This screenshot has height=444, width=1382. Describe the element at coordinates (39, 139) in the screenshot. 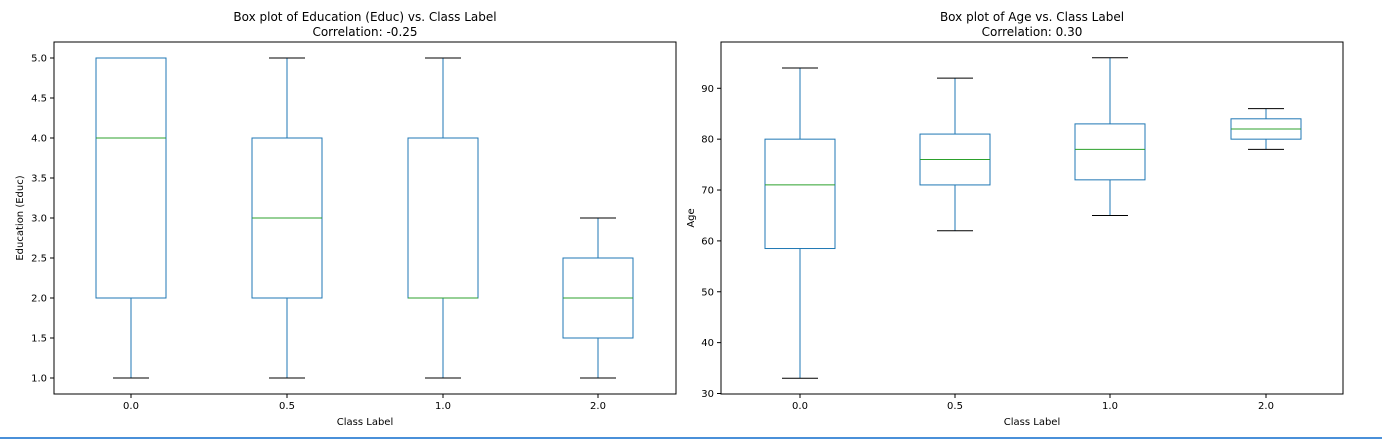

I see `education-y-tick-label: 4.0` at that location.